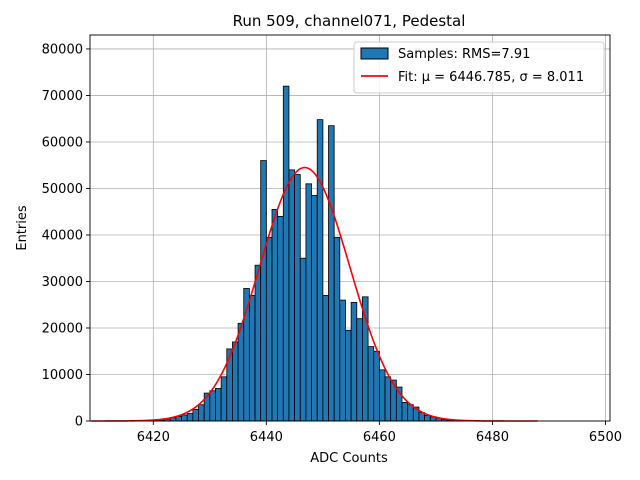  What do you see at coordinates (62, 328) in the screenshot?
I see `y-tick-label: 20000` at bounding box center [62, 328].